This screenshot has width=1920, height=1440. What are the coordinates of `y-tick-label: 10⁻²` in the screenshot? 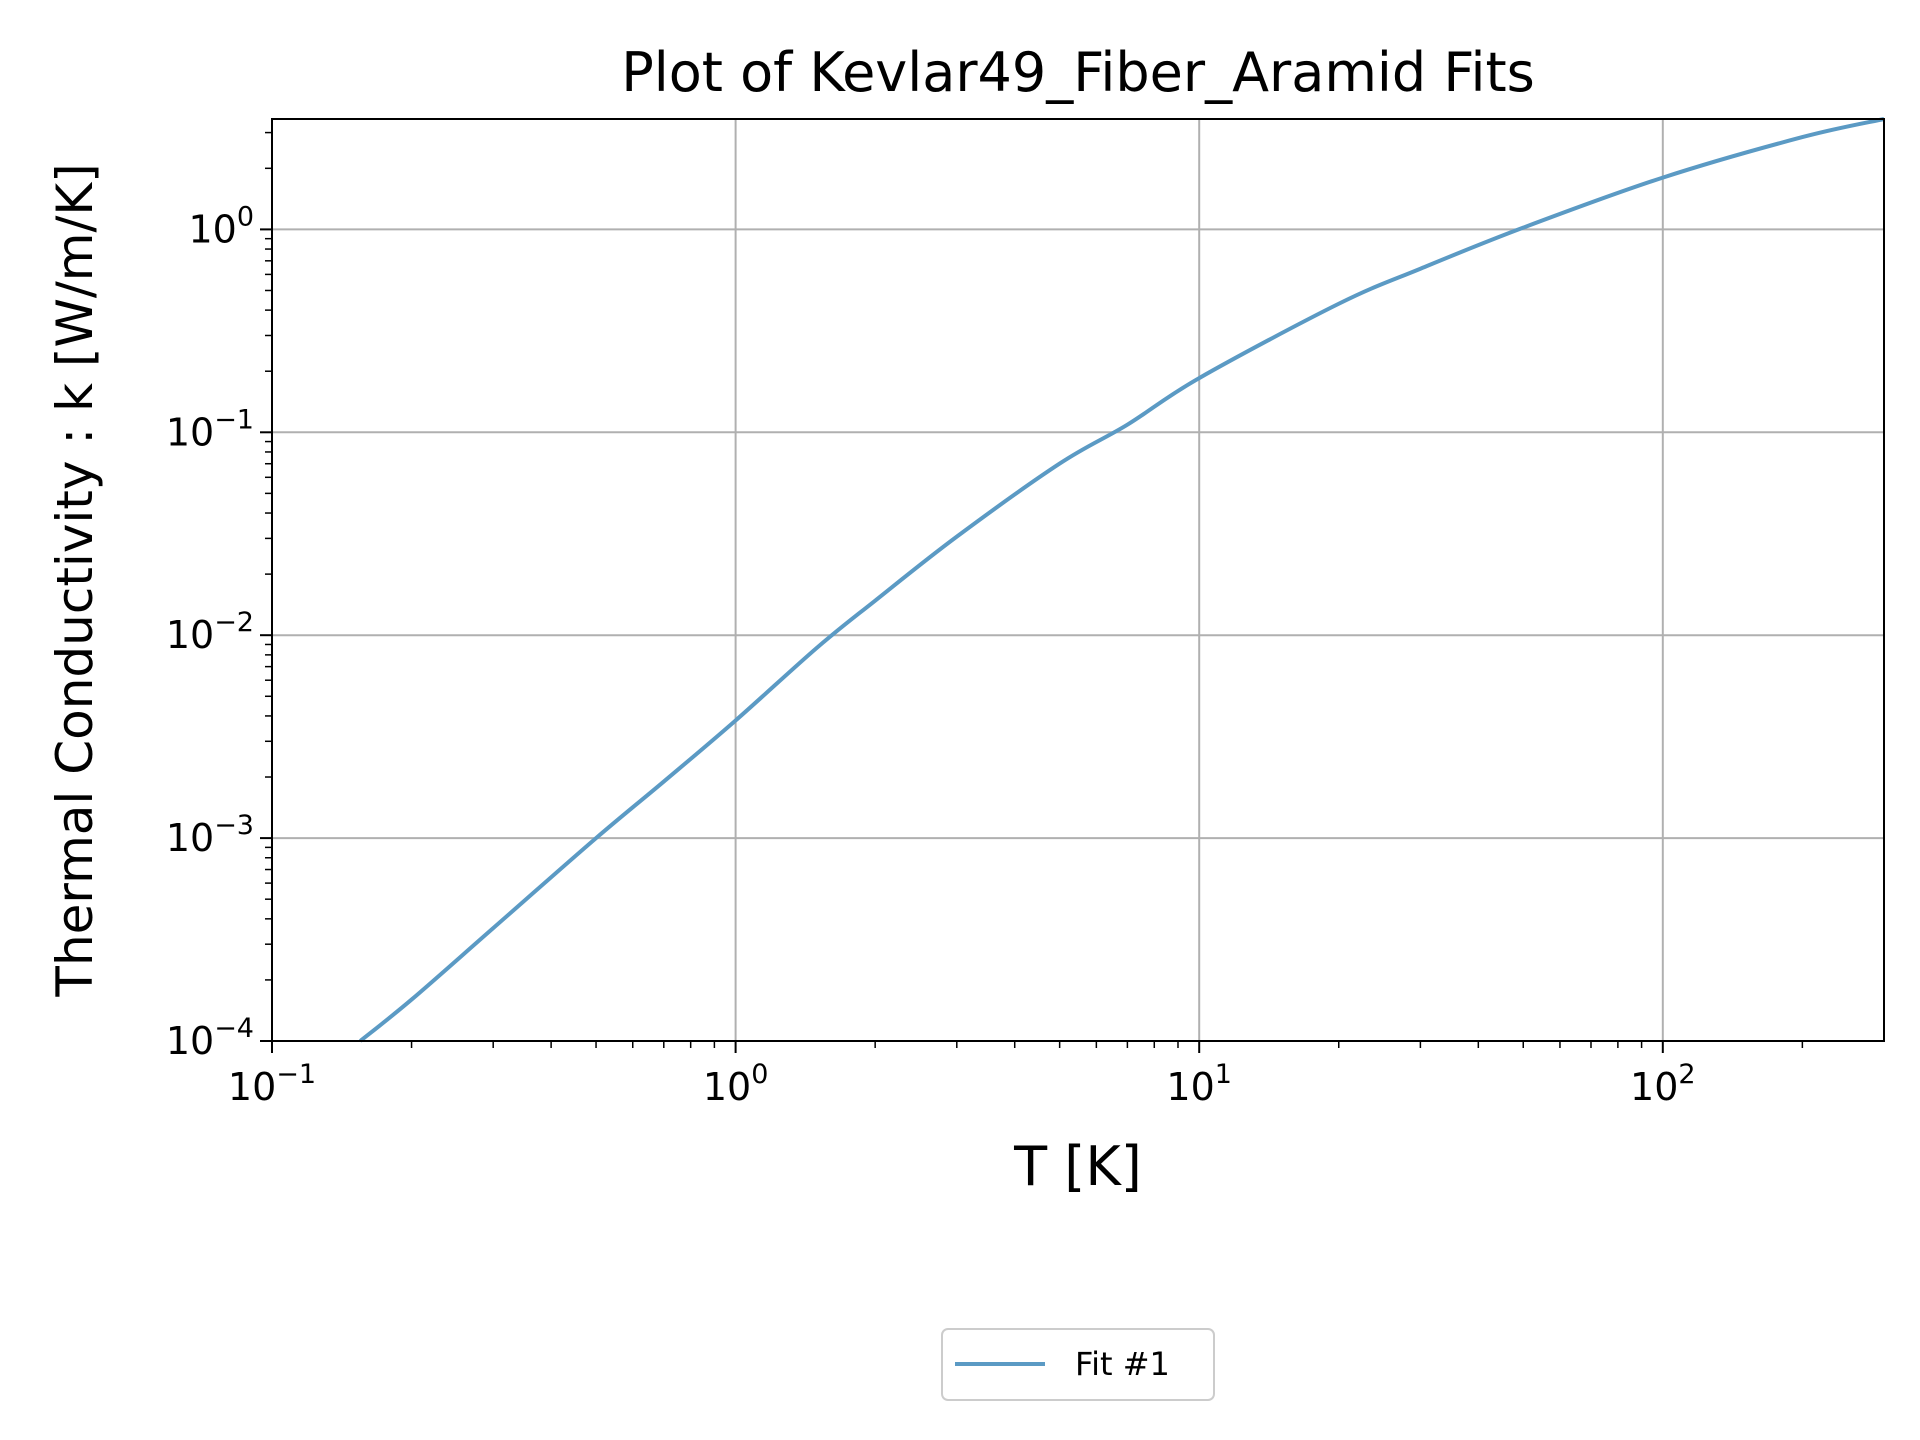 It's located at (210, 632).